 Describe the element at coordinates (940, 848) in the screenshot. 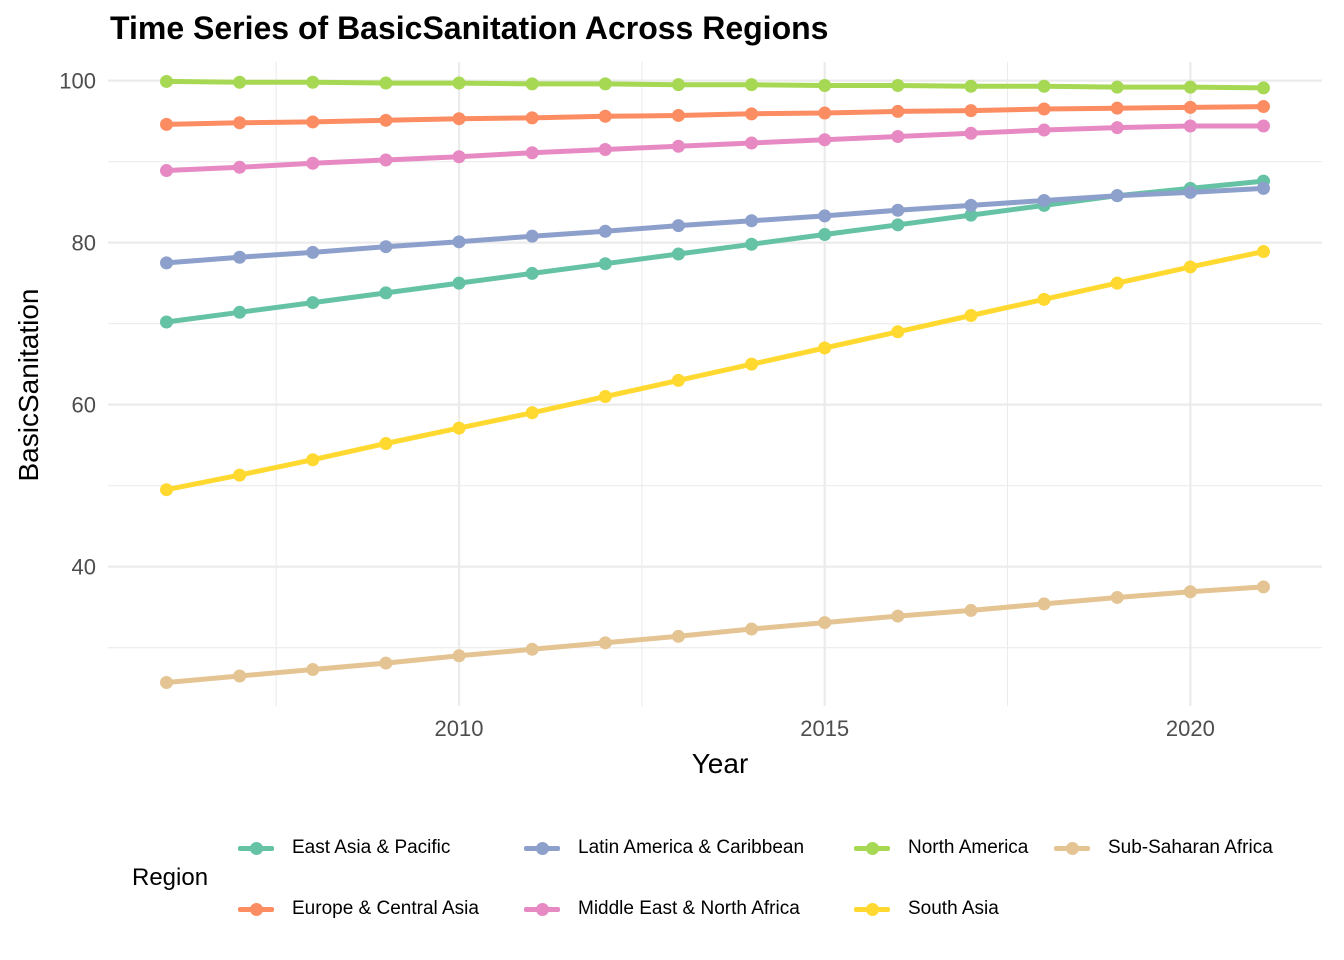

I see `legend-item: North America` at that location.